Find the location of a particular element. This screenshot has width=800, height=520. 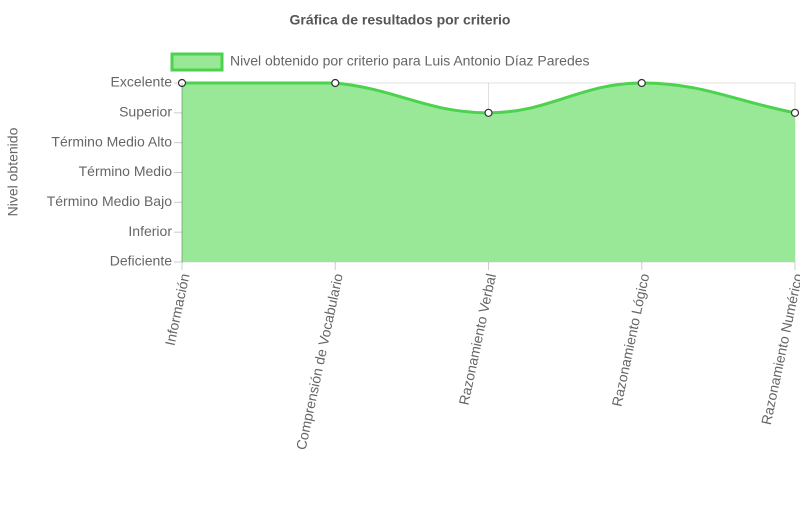

y-tick-label: Término Medio Alto is located at coordinates (111, 141).